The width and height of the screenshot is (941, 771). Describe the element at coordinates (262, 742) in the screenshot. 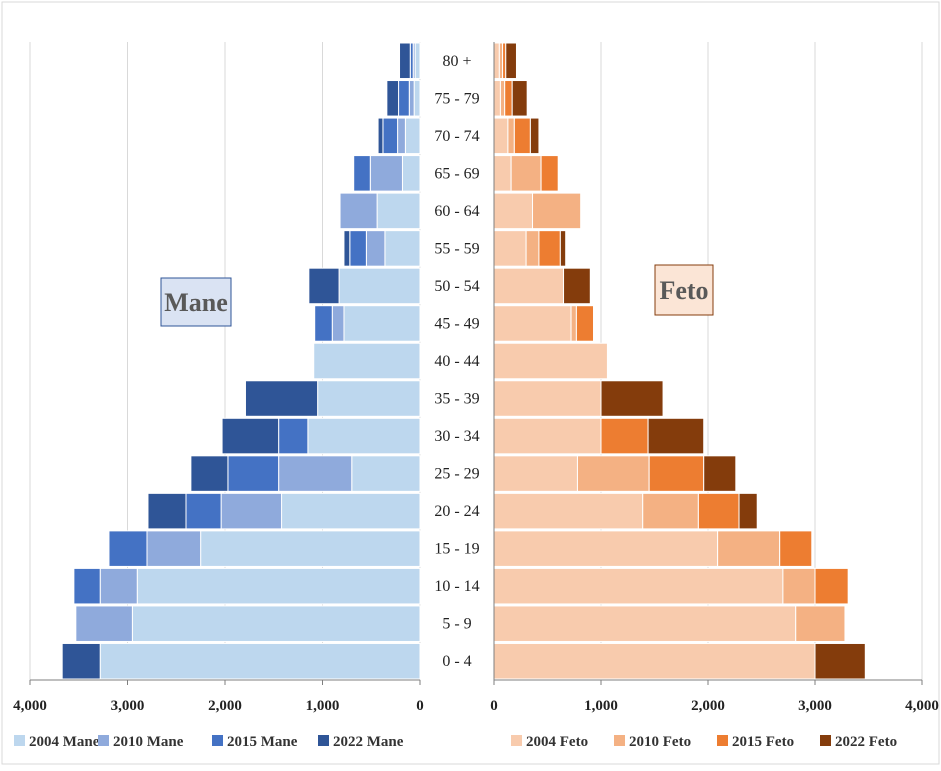

I see `legend-label: 2015 Mane` at that location.